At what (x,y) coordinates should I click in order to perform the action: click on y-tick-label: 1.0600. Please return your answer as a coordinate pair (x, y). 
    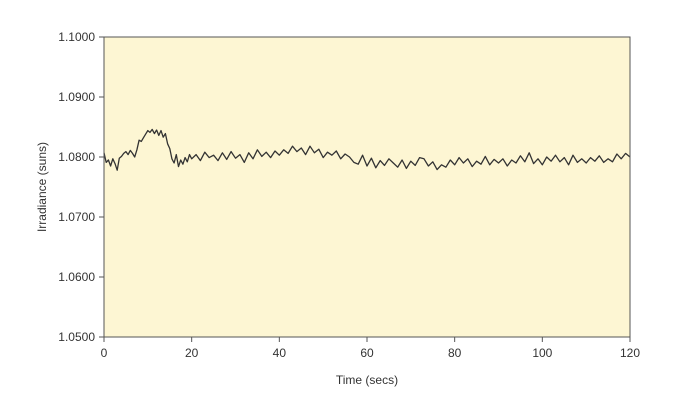
    Looking at the image, I should click on (76, 277).